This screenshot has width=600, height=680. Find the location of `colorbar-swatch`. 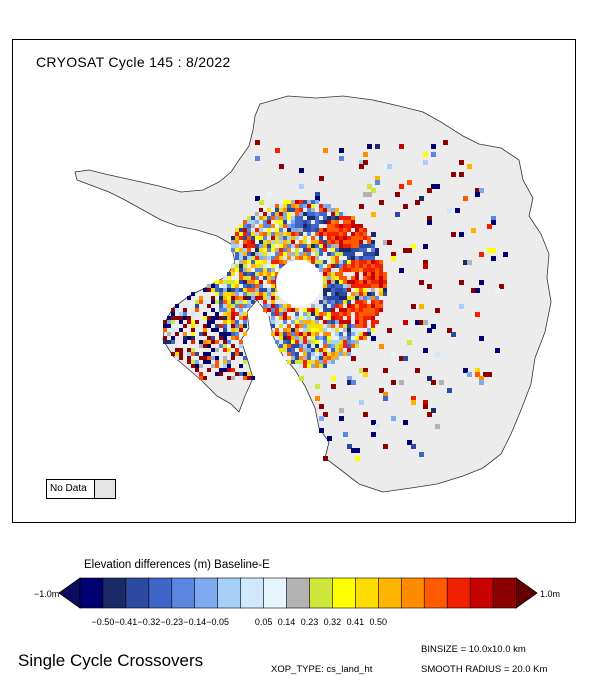

colorbar-swatch is located at coordinates (298, 593).